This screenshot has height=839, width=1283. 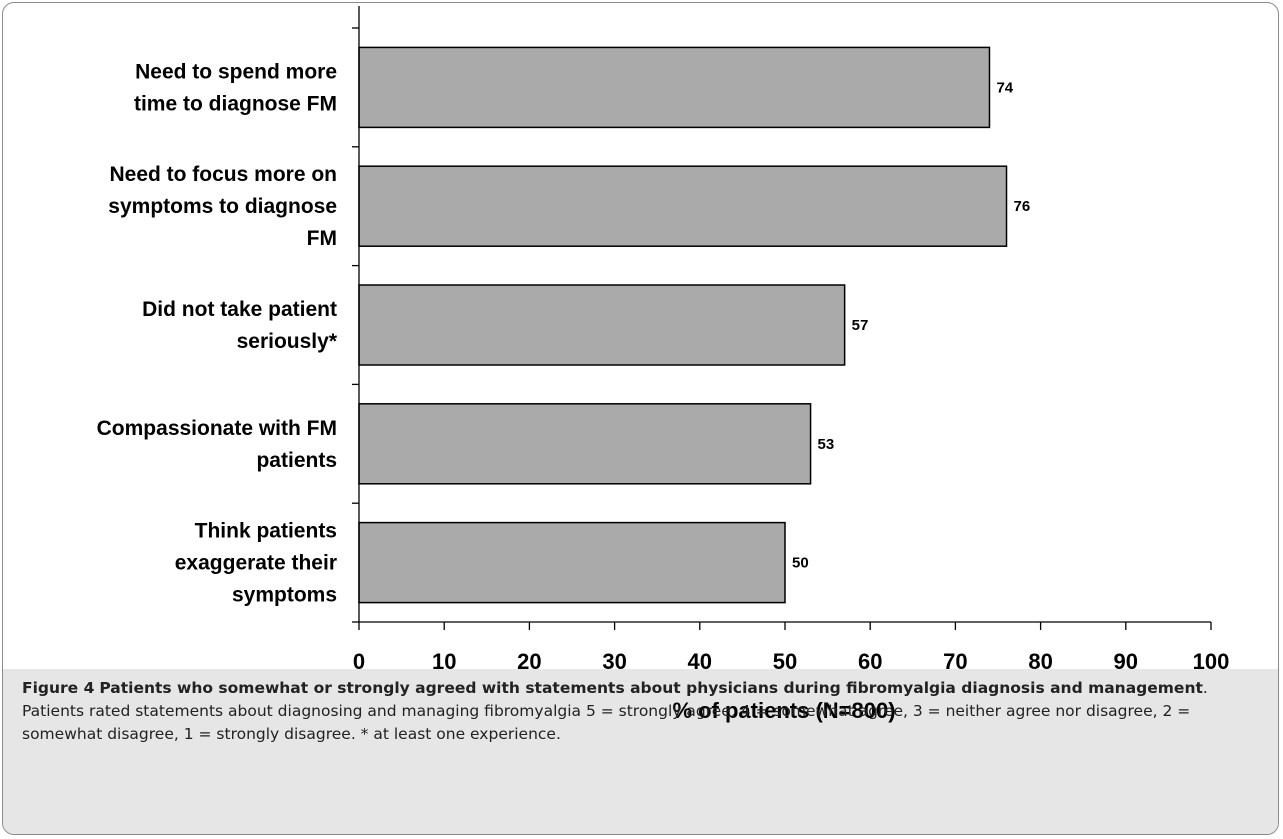 I want to click on category-label-line: Did not take patient, so click(x=239, y=309).